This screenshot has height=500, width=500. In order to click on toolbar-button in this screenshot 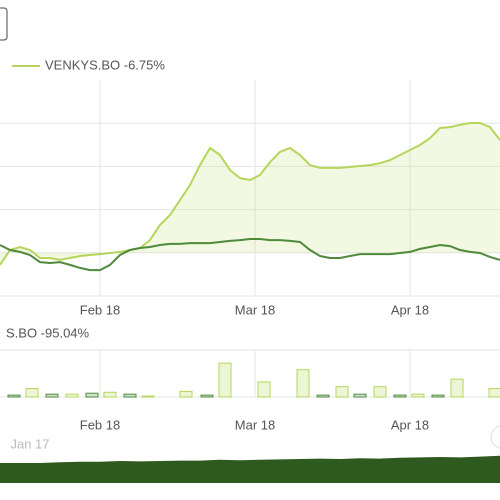, I will do `click(4, 24)`.